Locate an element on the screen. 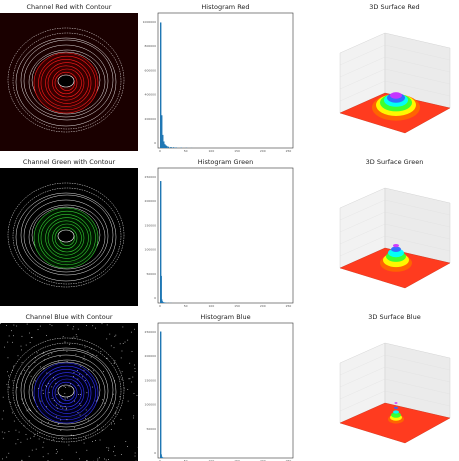 This screenshot has height=461, width=459. histogram-title: Histogram Red is located at coordinates (225, 7).